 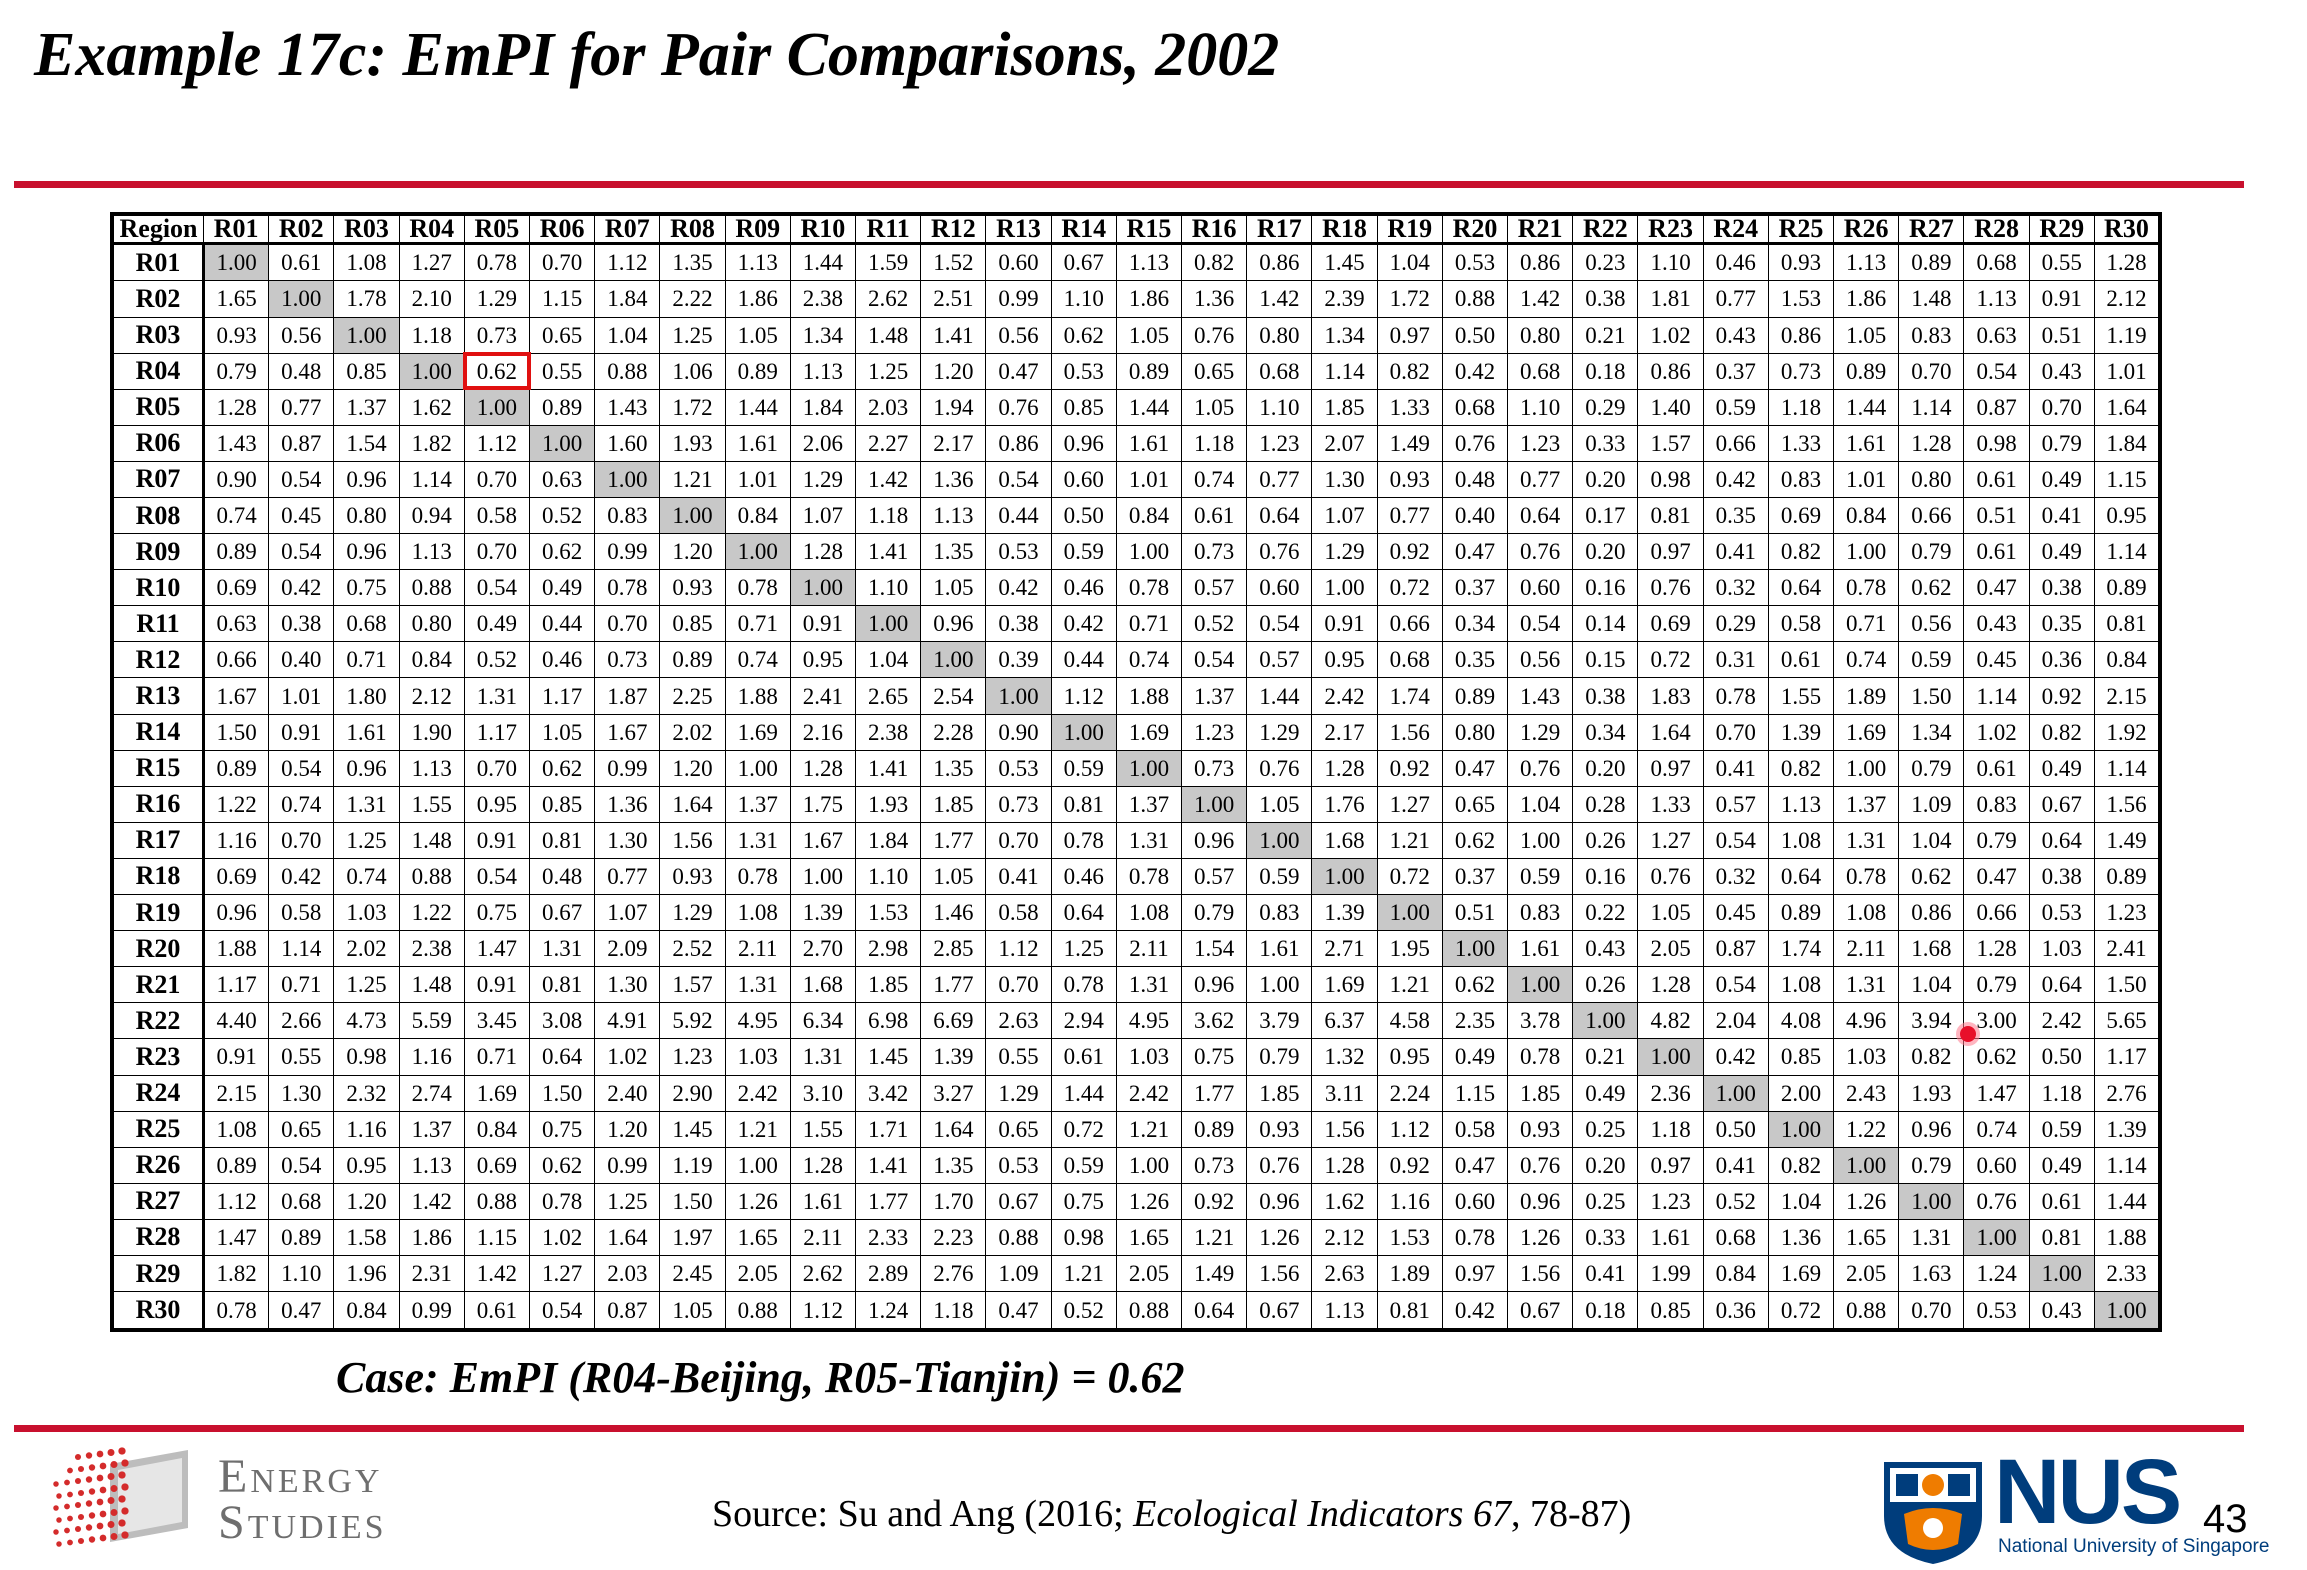 I want to click on column-header-r09: R09, so click(x=757, y=229).